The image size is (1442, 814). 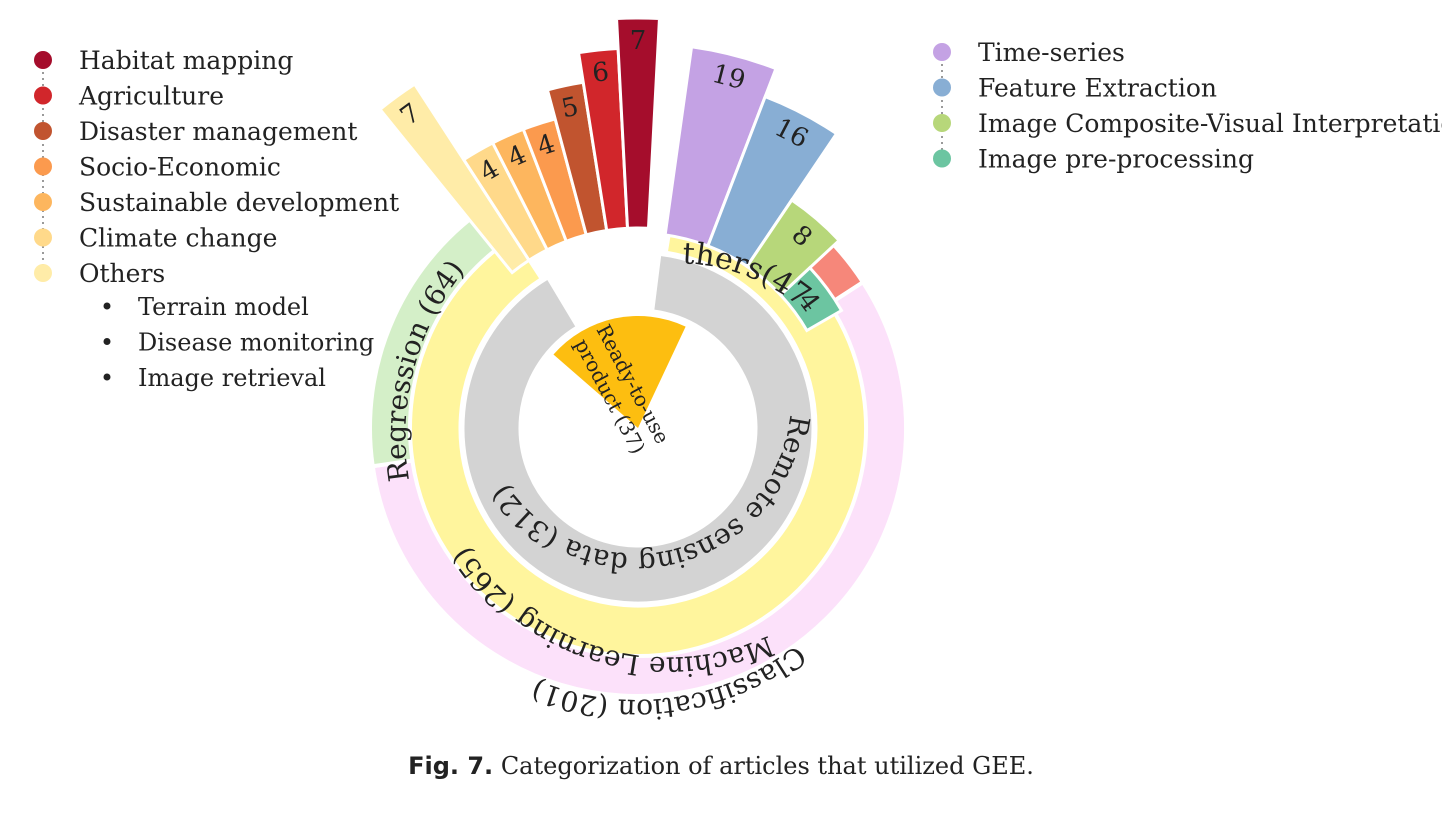 What do you see at coordinates (223, 307) in the screenshot?
I see `others-bullet-0: Terrain model` at bounding box center [223, 307].